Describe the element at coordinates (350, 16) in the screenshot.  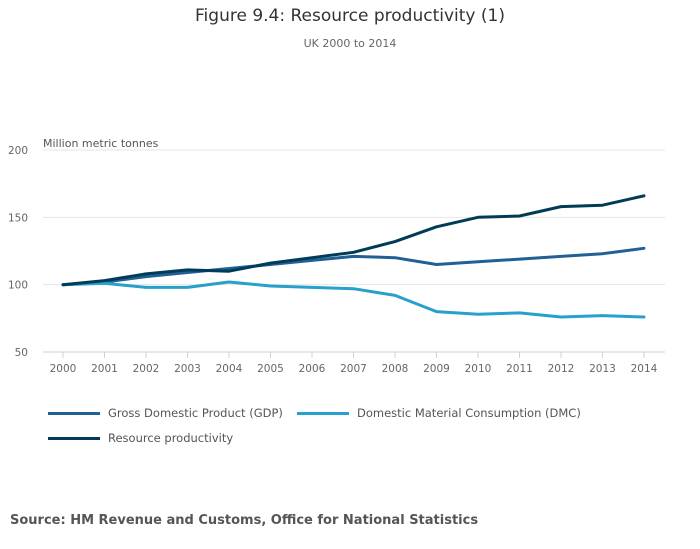
I see `chart-title: Figure 9.4: Resource productivity (1)` at that location.